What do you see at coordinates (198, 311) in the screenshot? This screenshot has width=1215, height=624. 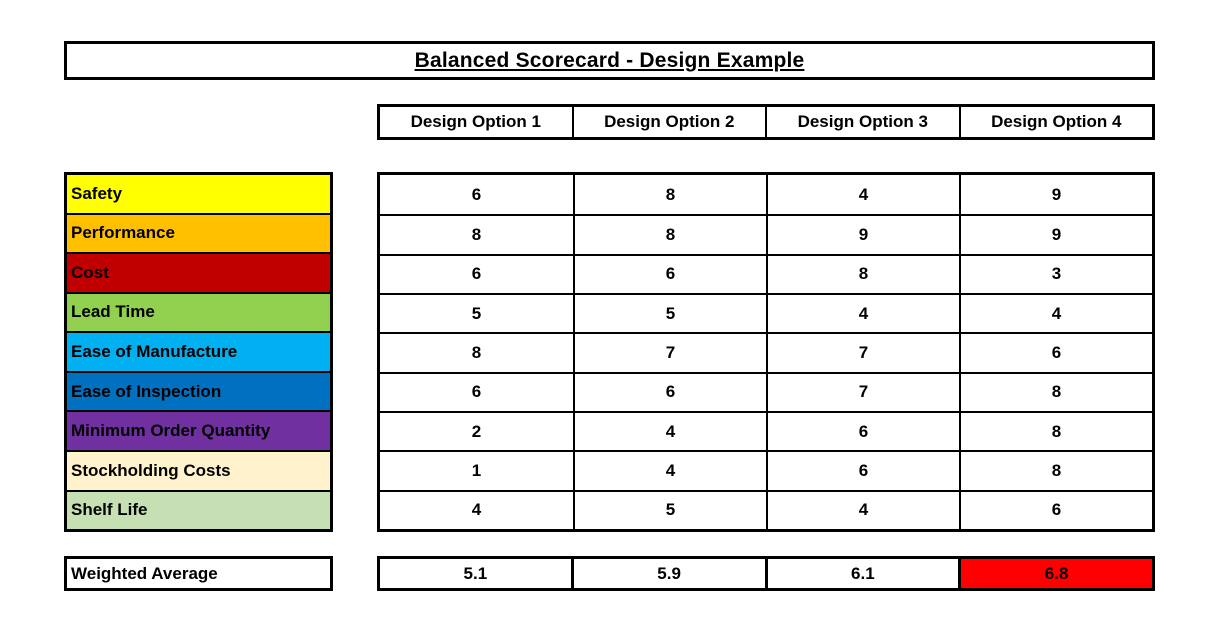 I see `criteria-row-lead-time: Lead Time` at bounding box center [198, 311].